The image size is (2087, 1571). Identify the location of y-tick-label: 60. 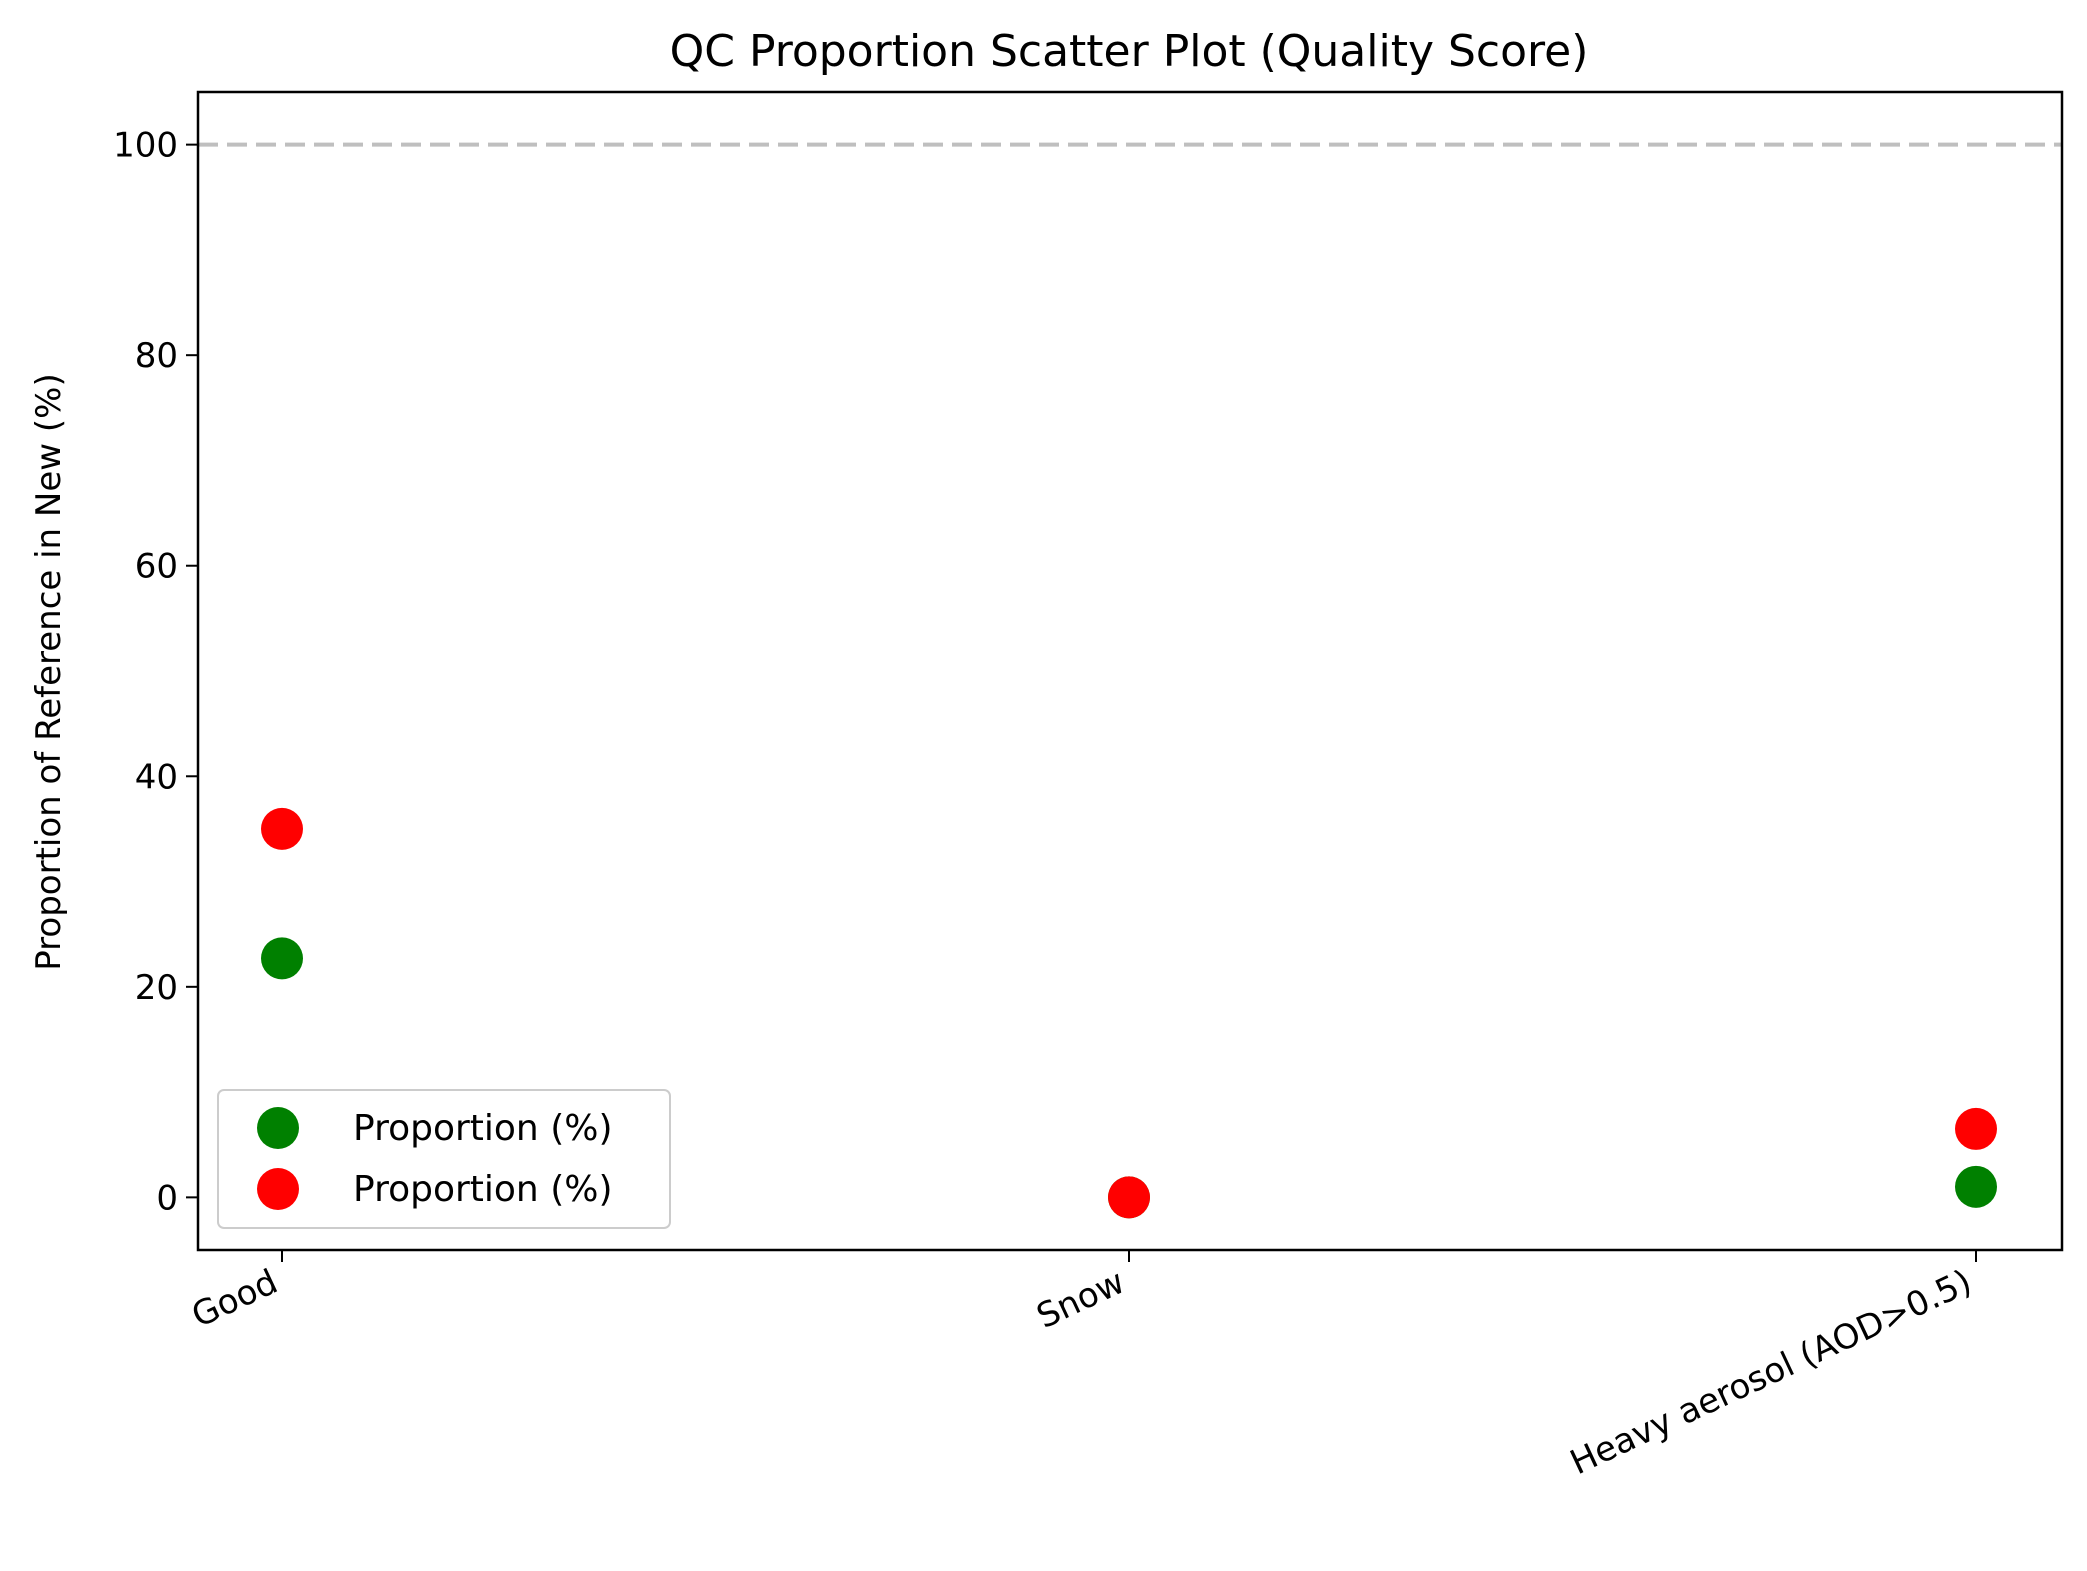
(156, 567).